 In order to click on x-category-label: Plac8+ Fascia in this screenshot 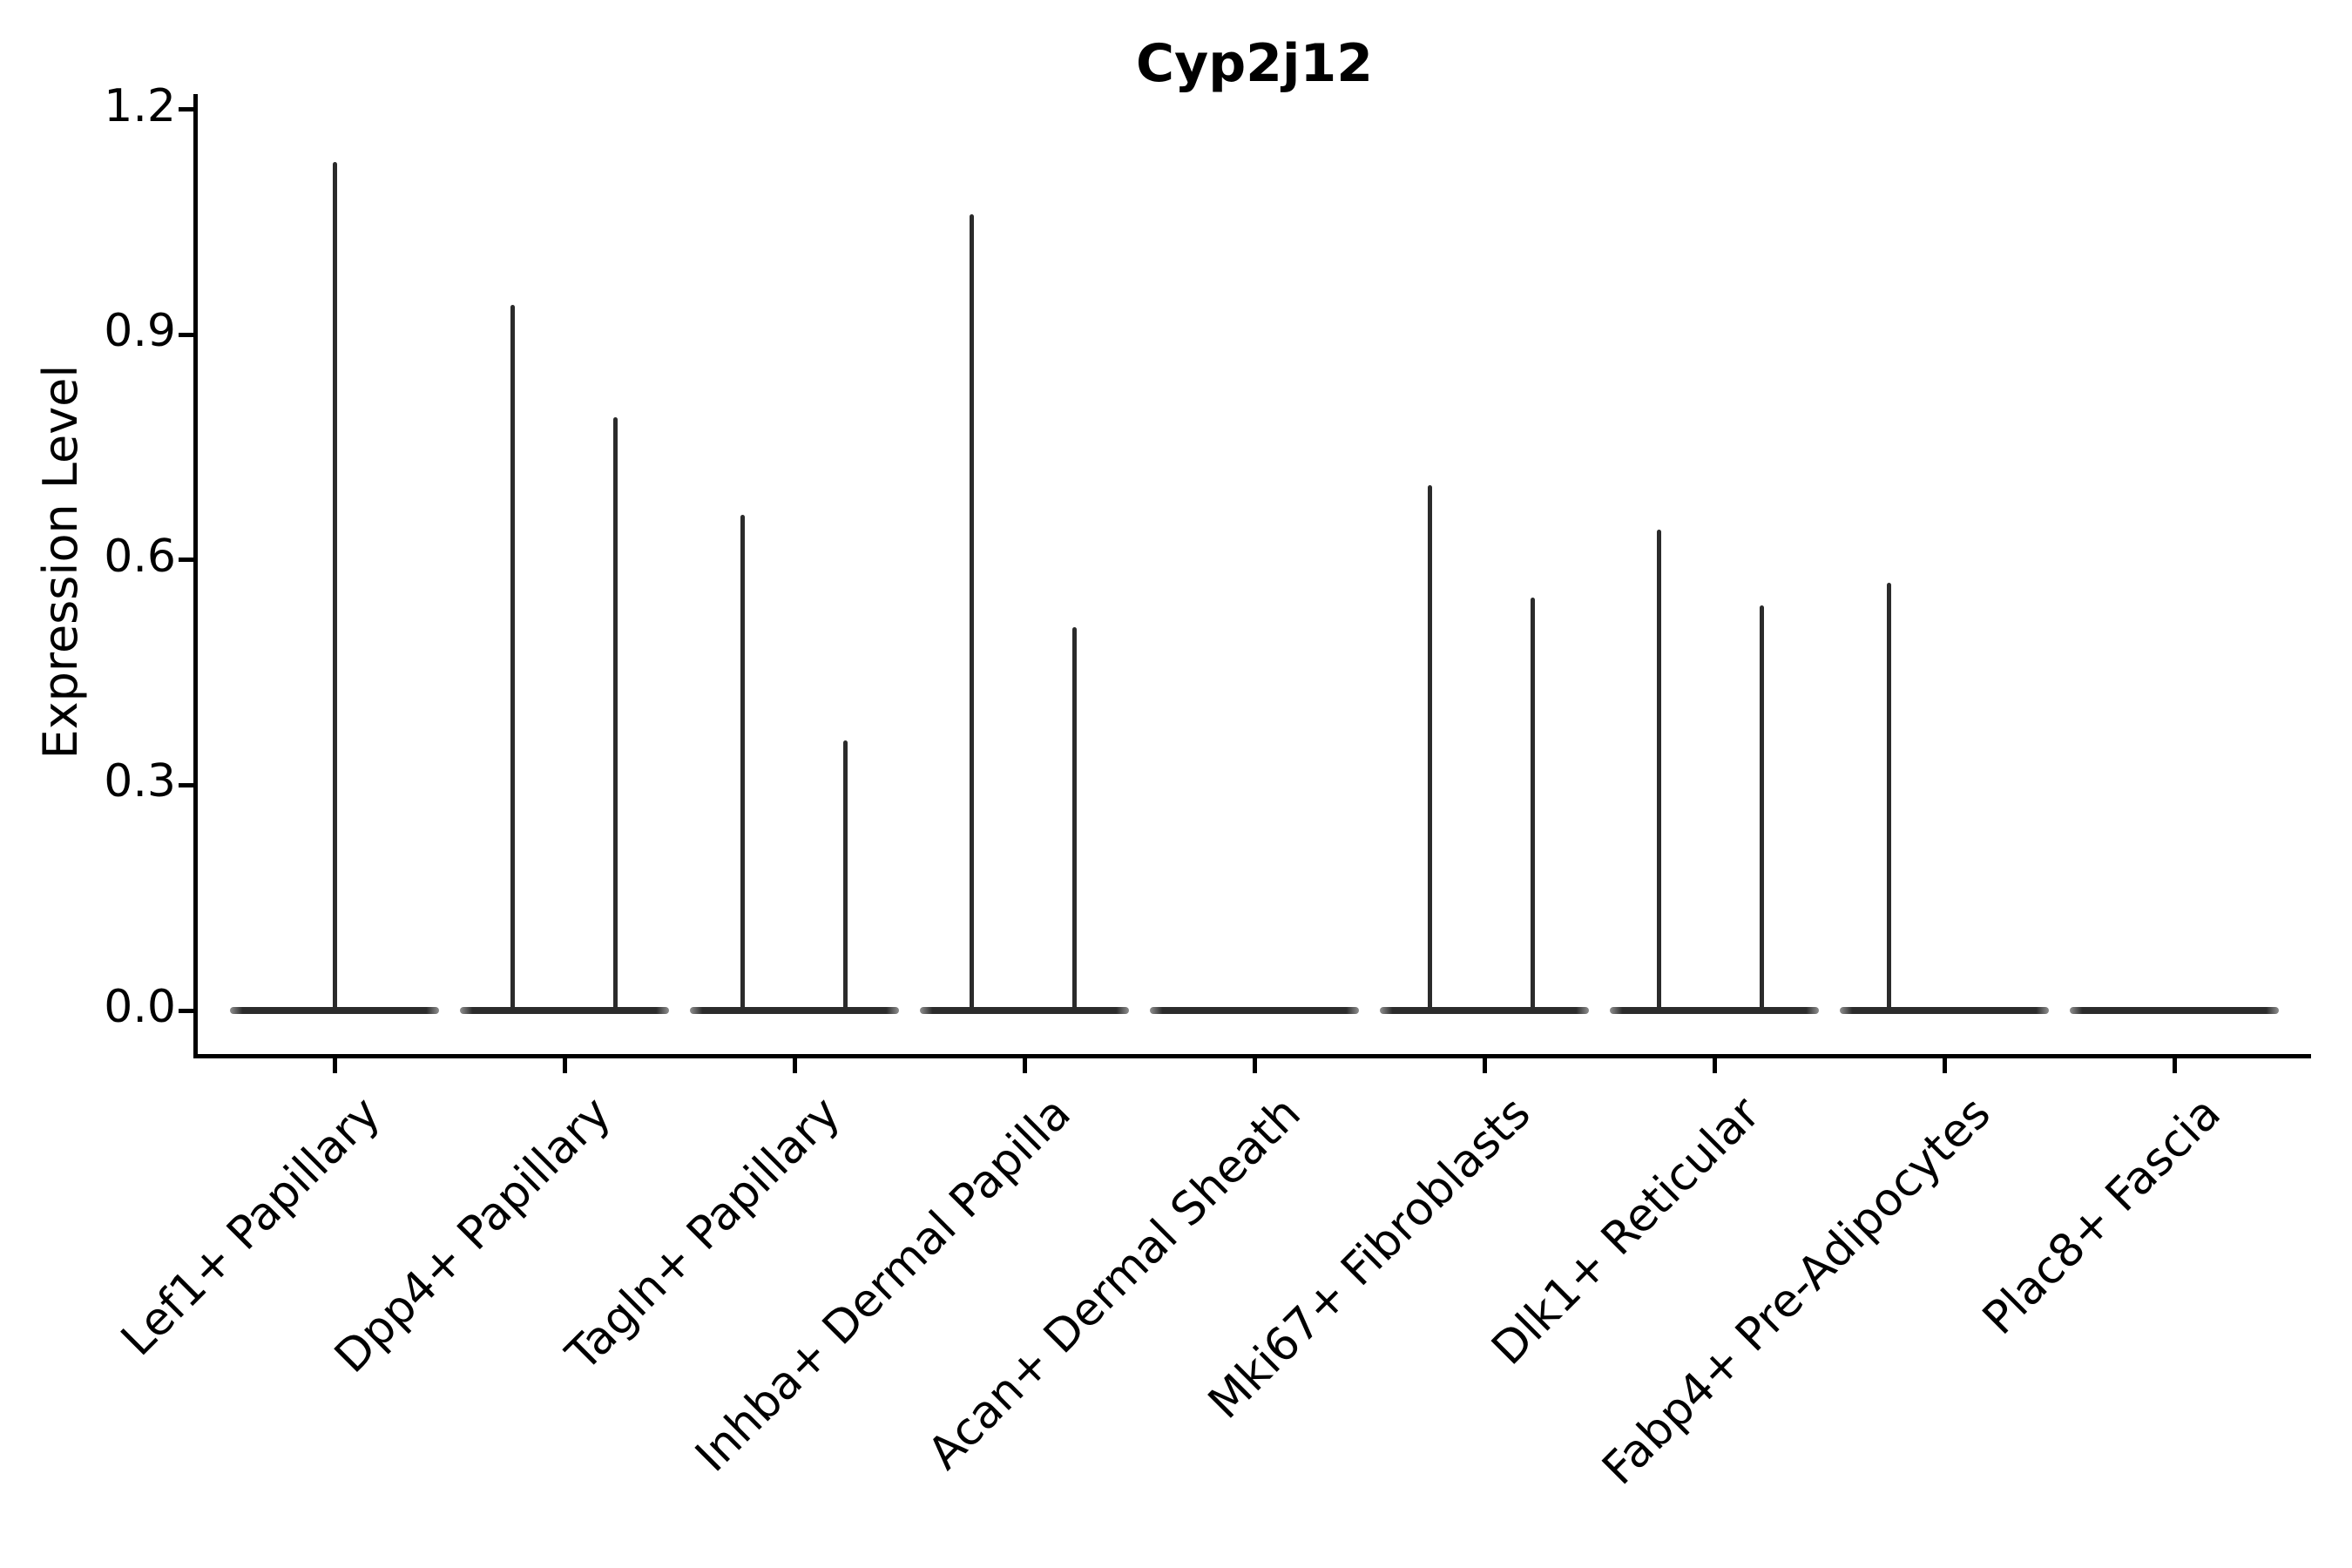, I will do `click(2101, 1216)`.